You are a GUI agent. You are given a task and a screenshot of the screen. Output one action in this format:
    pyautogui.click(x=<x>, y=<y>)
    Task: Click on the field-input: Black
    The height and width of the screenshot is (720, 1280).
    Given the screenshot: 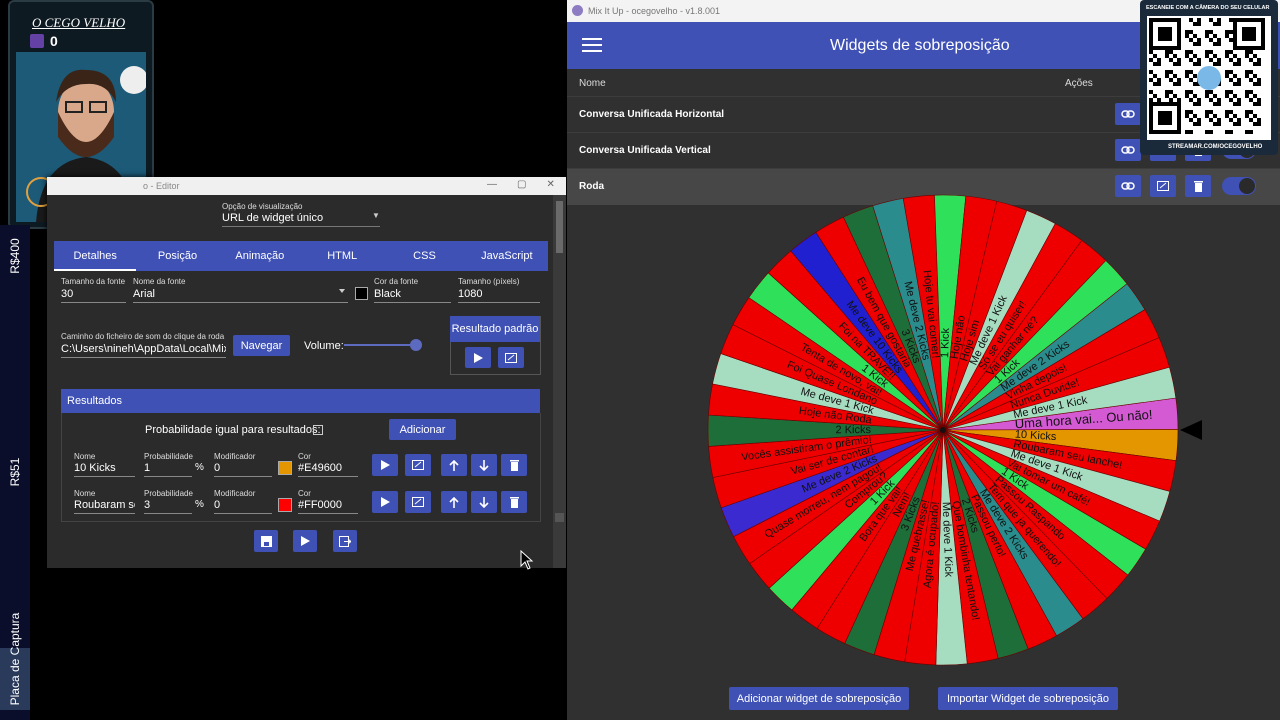 What is the action you would take?
    pyautogui.click(x=412, y=295)
    